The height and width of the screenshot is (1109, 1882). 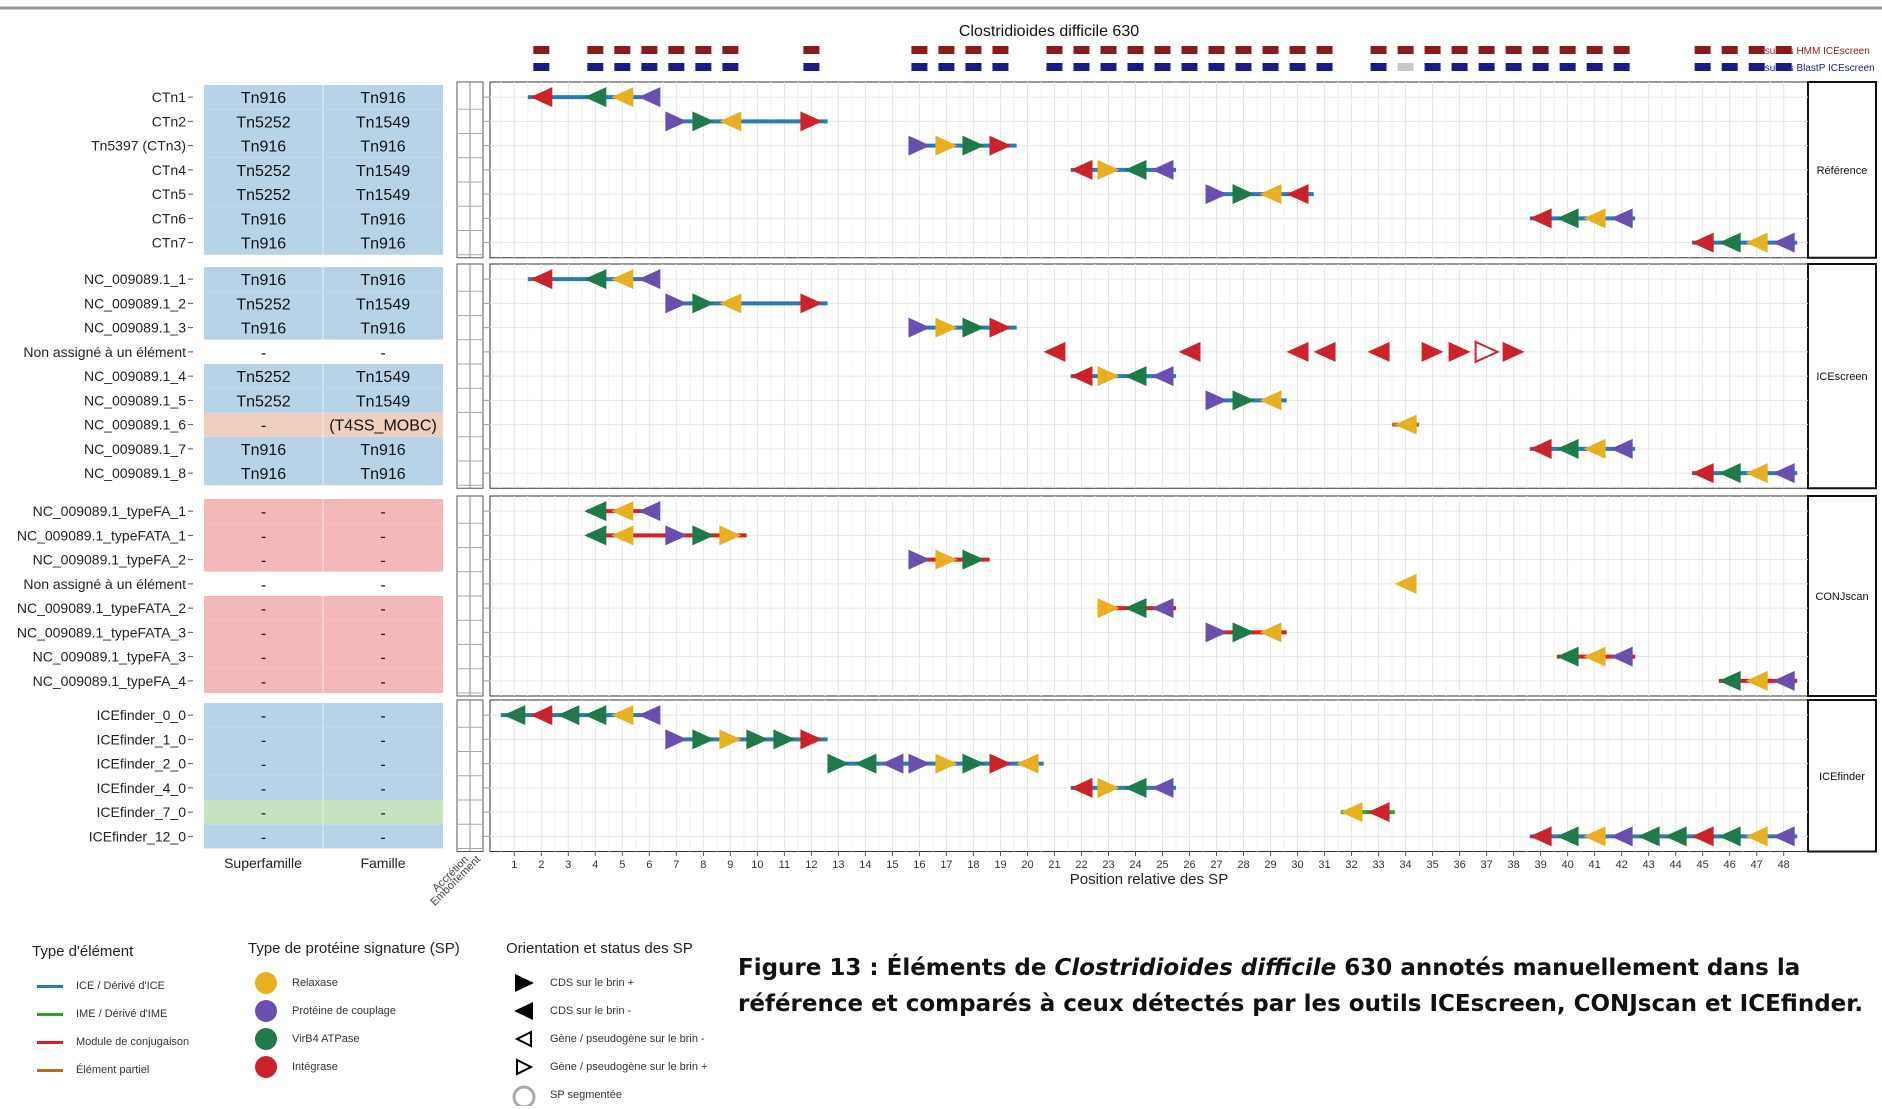 I want to click on row-label: ICEfinder_0_0, so click(x=141, y=715).